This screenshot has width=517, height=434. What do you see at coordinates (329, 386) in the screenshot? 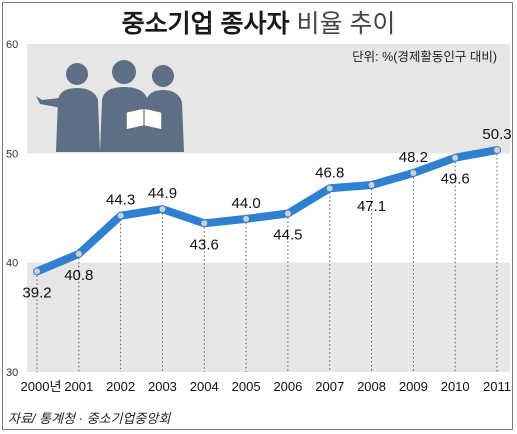
I see `x-tick-label: 2007` at bounding box center [329, 386].